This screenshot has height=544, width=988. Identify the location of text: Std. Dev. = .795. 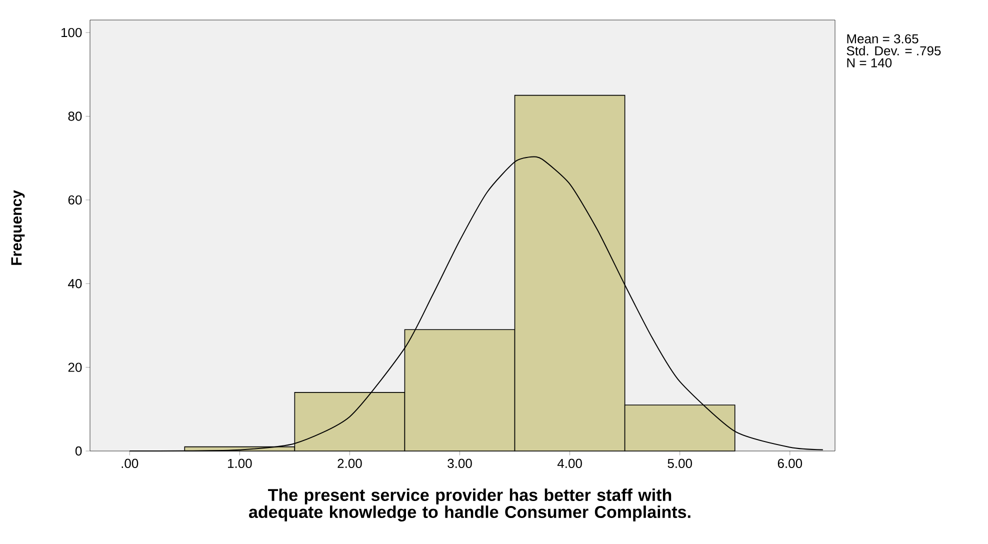
(893, 51).